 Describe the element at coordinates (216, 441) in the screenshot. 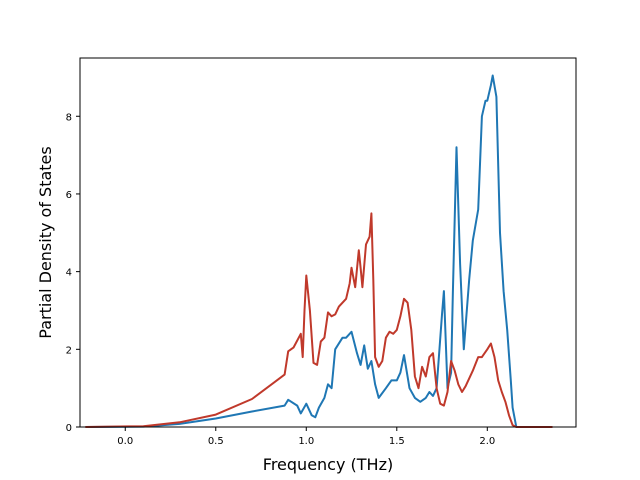

I see `x-tick-label: 0.5` at that location.